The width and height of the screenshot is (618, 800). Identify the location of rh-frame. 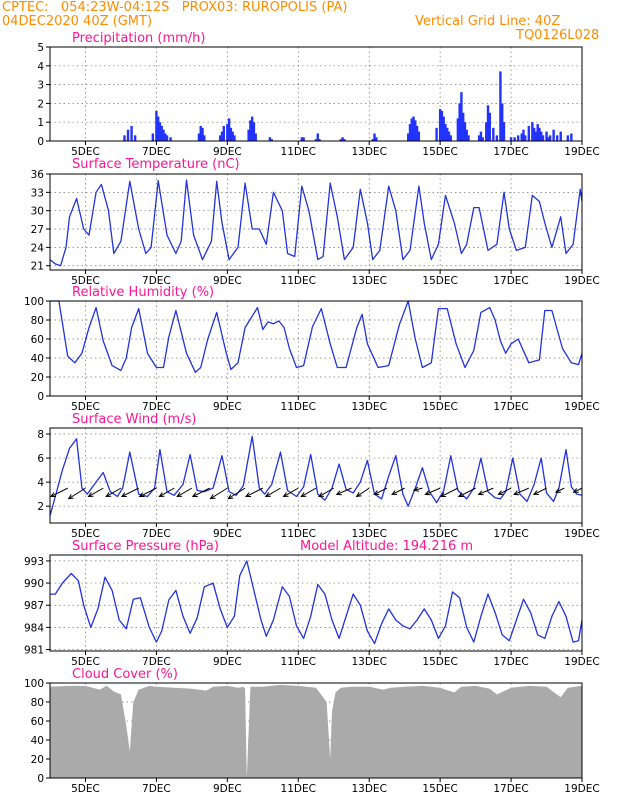
(316, 348).